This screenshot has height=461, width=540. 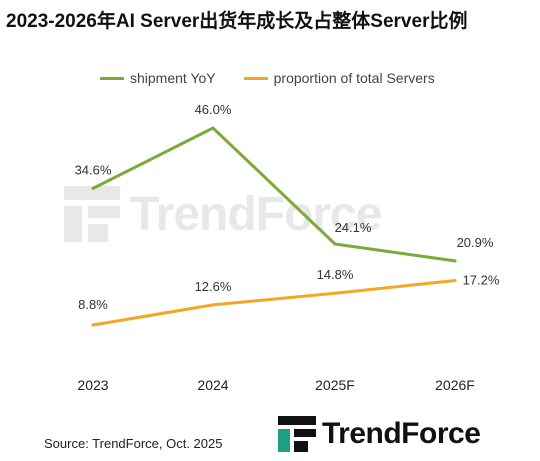 I want to click on brand-logo: TrendForce, so click(x=379, y=434).